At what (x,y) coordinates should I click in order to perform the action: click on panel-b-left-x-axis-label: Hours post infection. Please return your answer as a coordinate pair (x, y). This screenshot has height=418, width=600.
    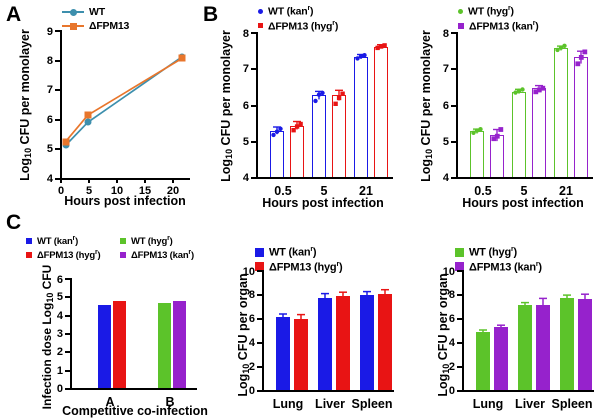
    Looking at the image, I should click on (323, 203).